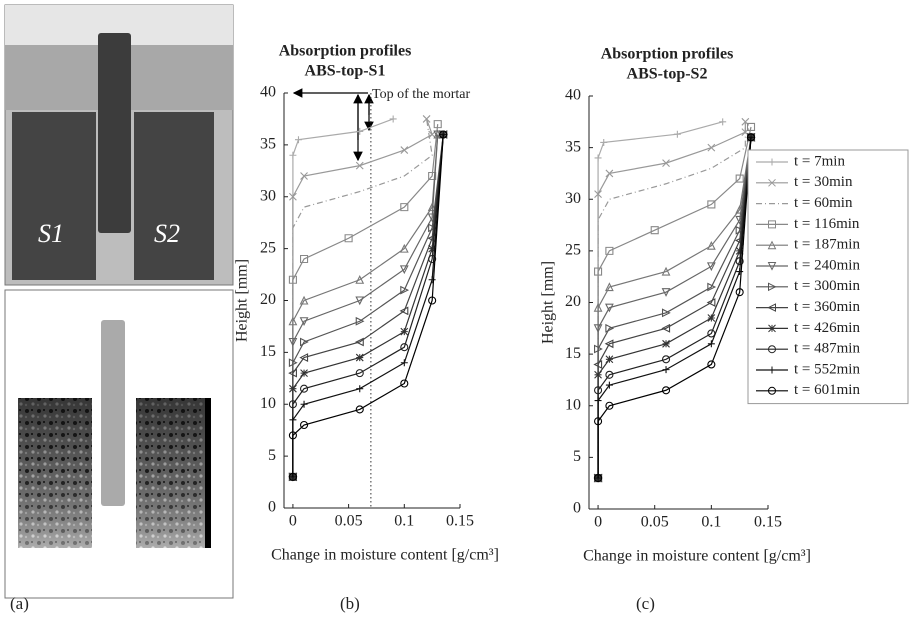 This screenshot has height=619, width=910. I want to click on y-tick-label: 0, so click(577, 508).